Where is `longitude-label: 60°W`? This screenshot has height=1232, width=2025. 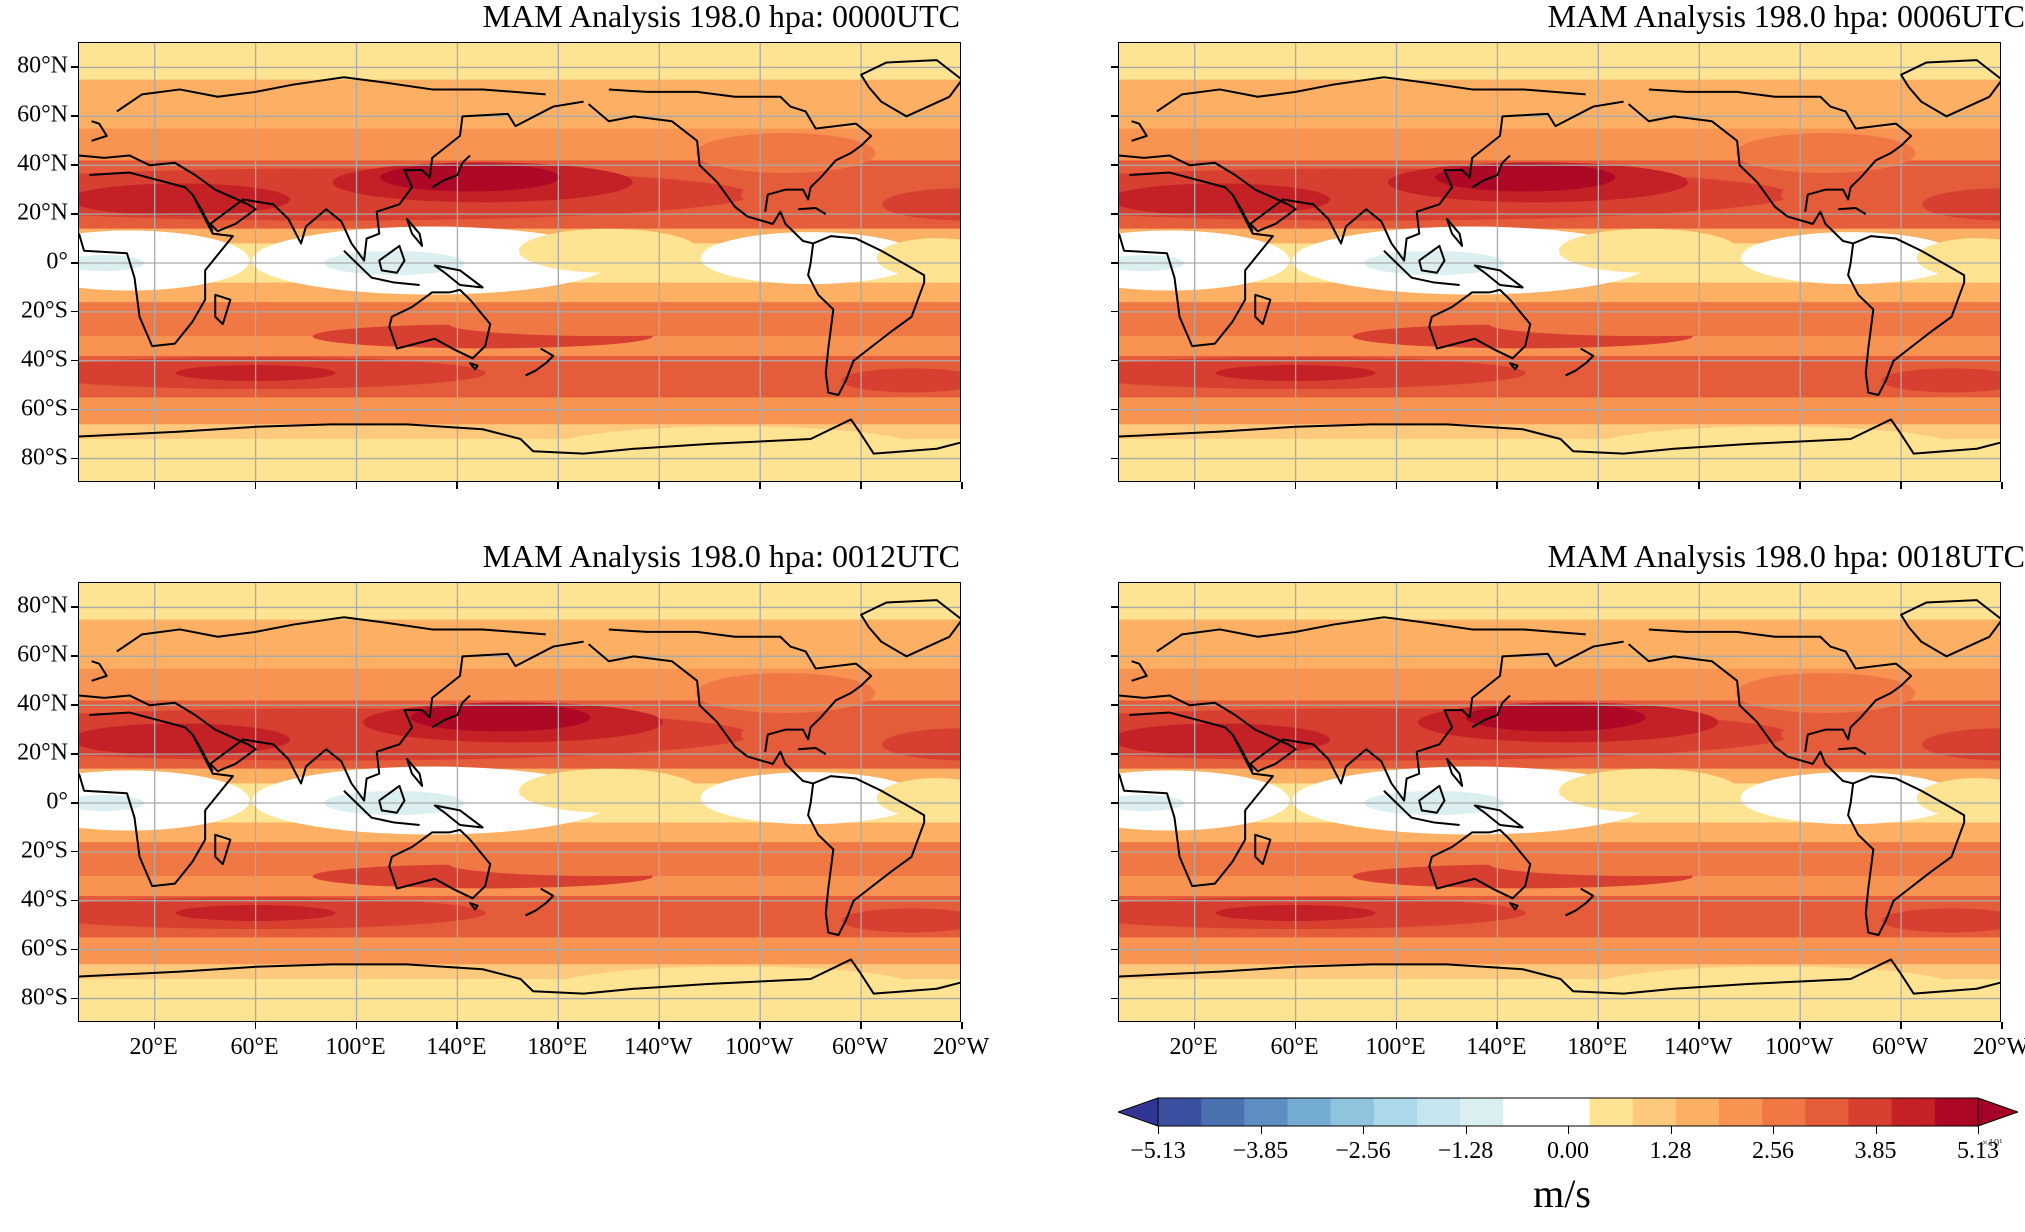 longitude-label: 60°W is located at coordinates (860, 1047).